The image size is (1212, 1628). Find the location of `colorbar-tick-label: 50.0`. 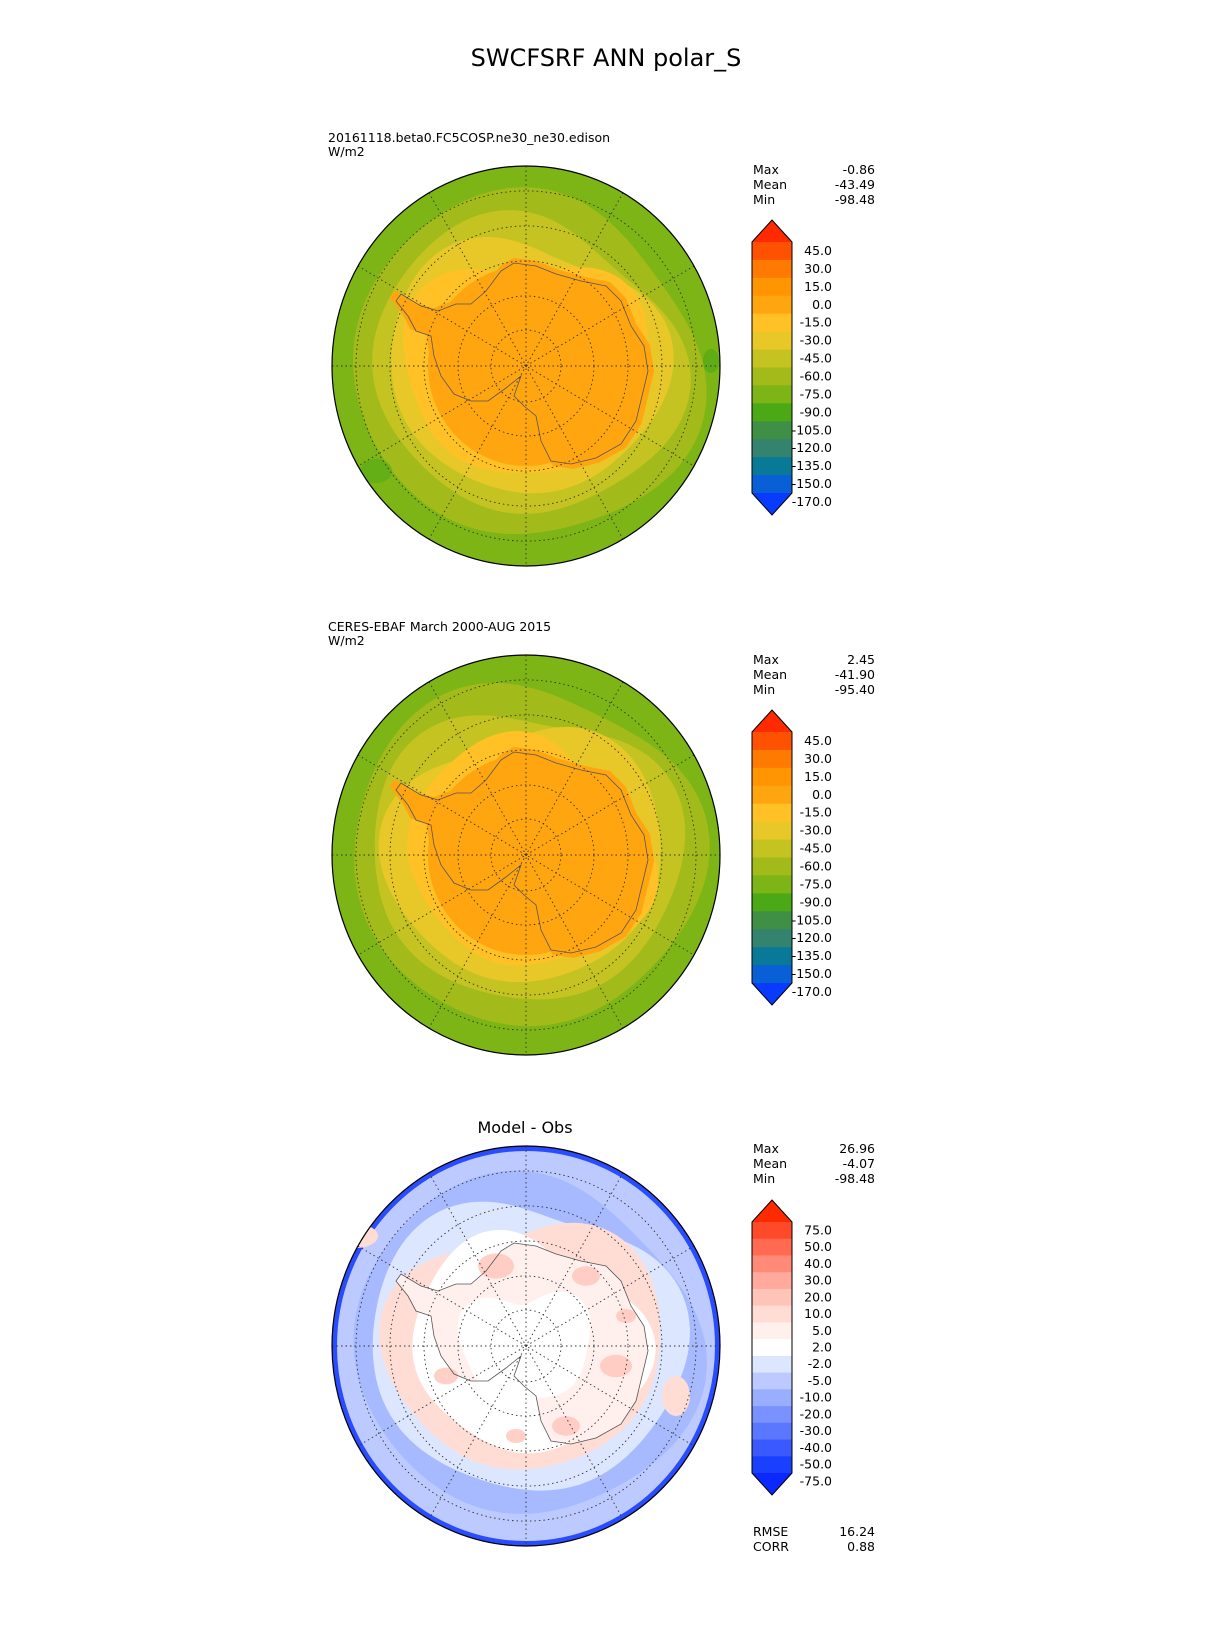

colorbar-tick-label: 50.0 is located at coordinates (818, 1246).